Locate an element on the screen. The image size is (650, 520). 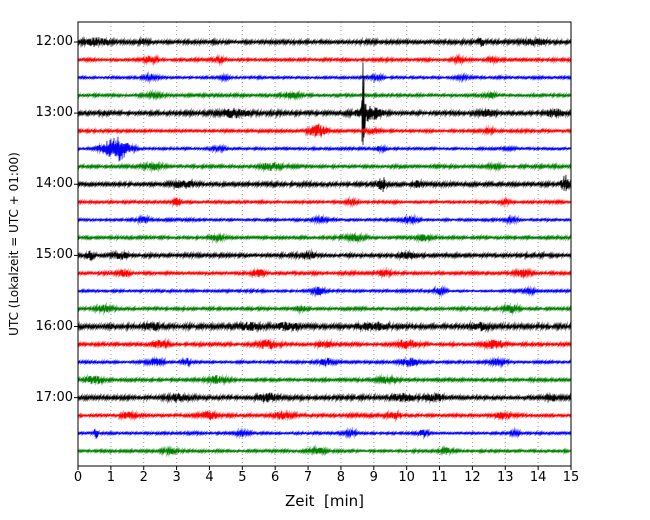
y-tick-label: 15:00 is located at coordinates (54, 255).